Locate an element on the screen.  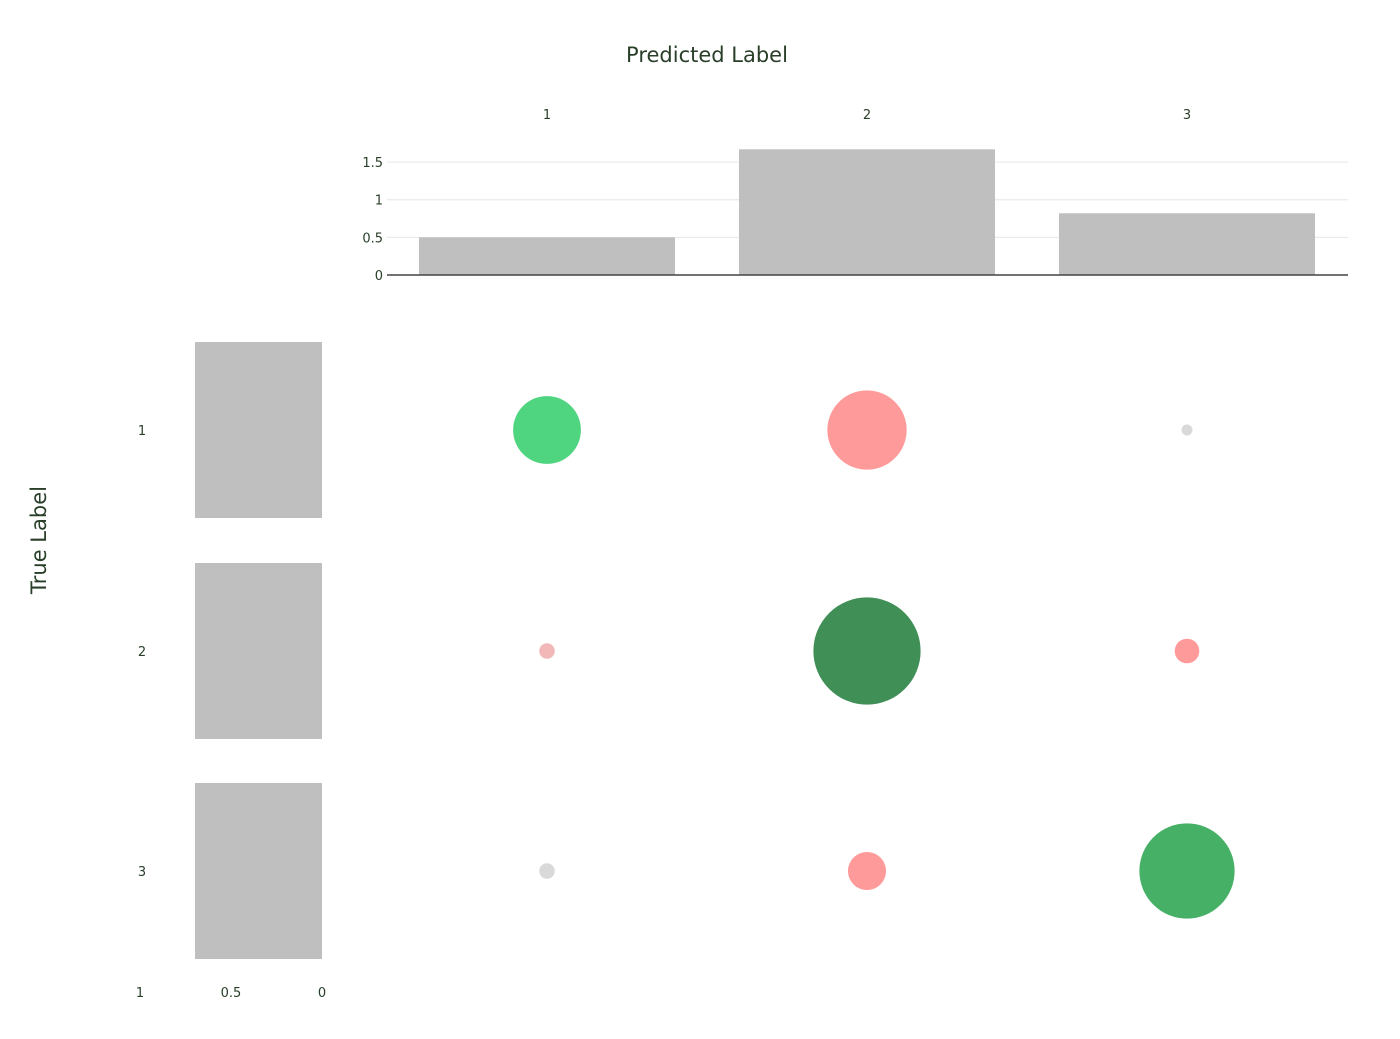
row-tick-label: 2 is located at coordinates (142, 652).